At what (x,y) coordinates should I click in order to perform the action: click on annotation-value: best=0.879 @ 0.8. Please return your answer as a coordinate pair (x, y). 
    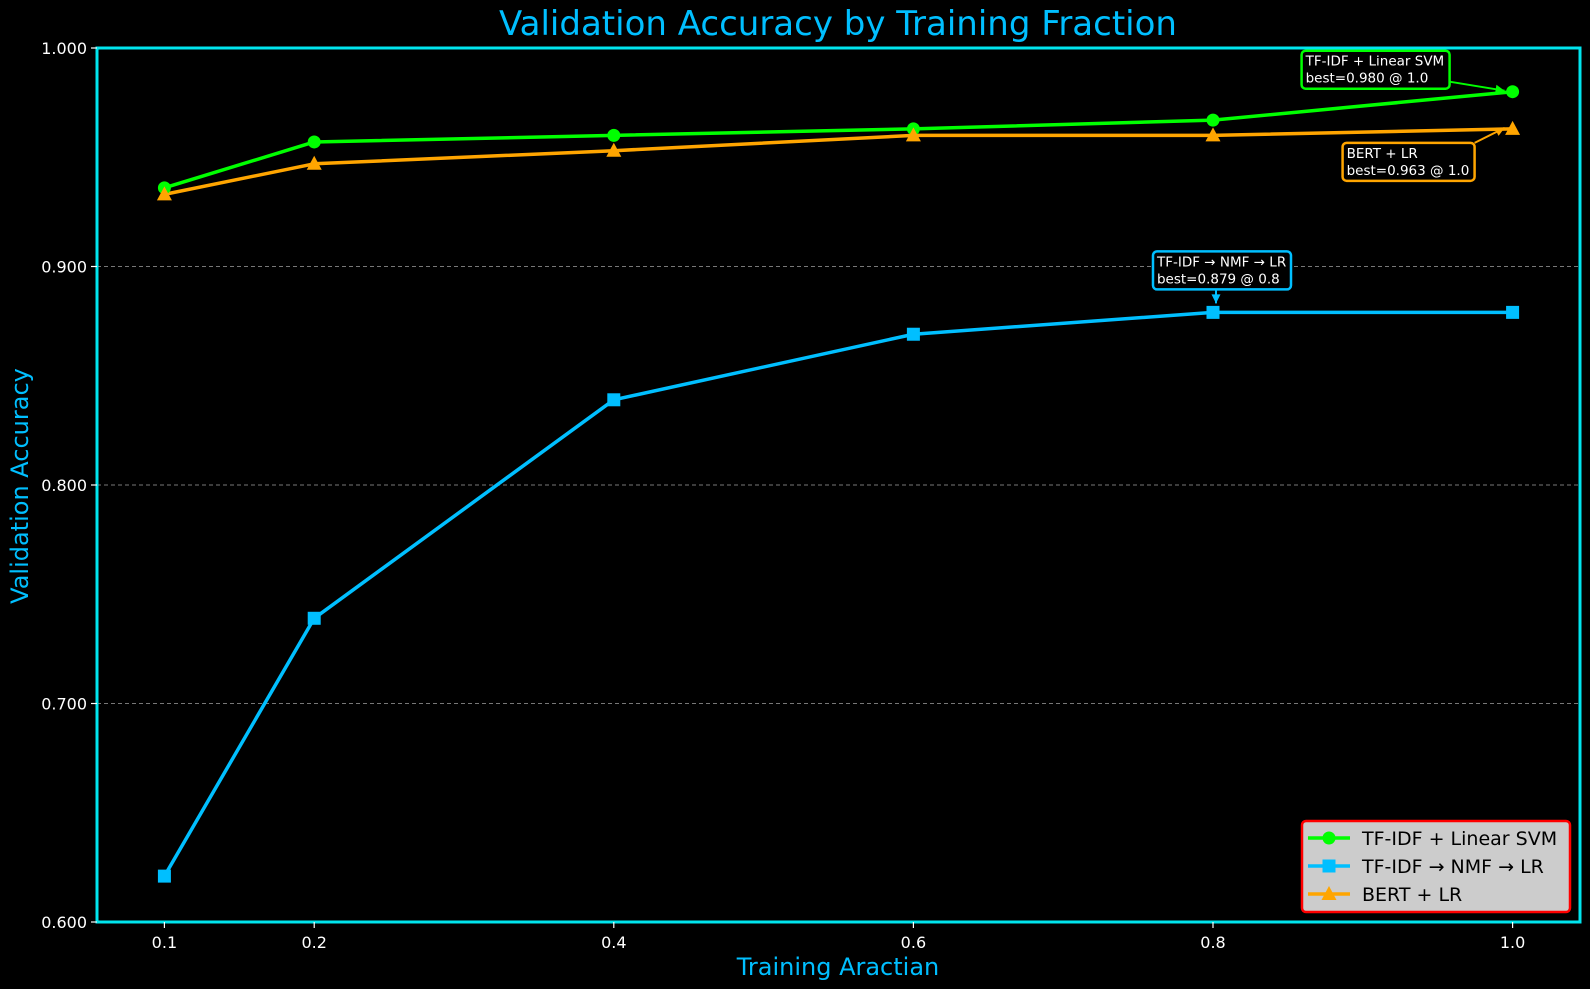
    Looking at the image, I should click on (1218, 279).